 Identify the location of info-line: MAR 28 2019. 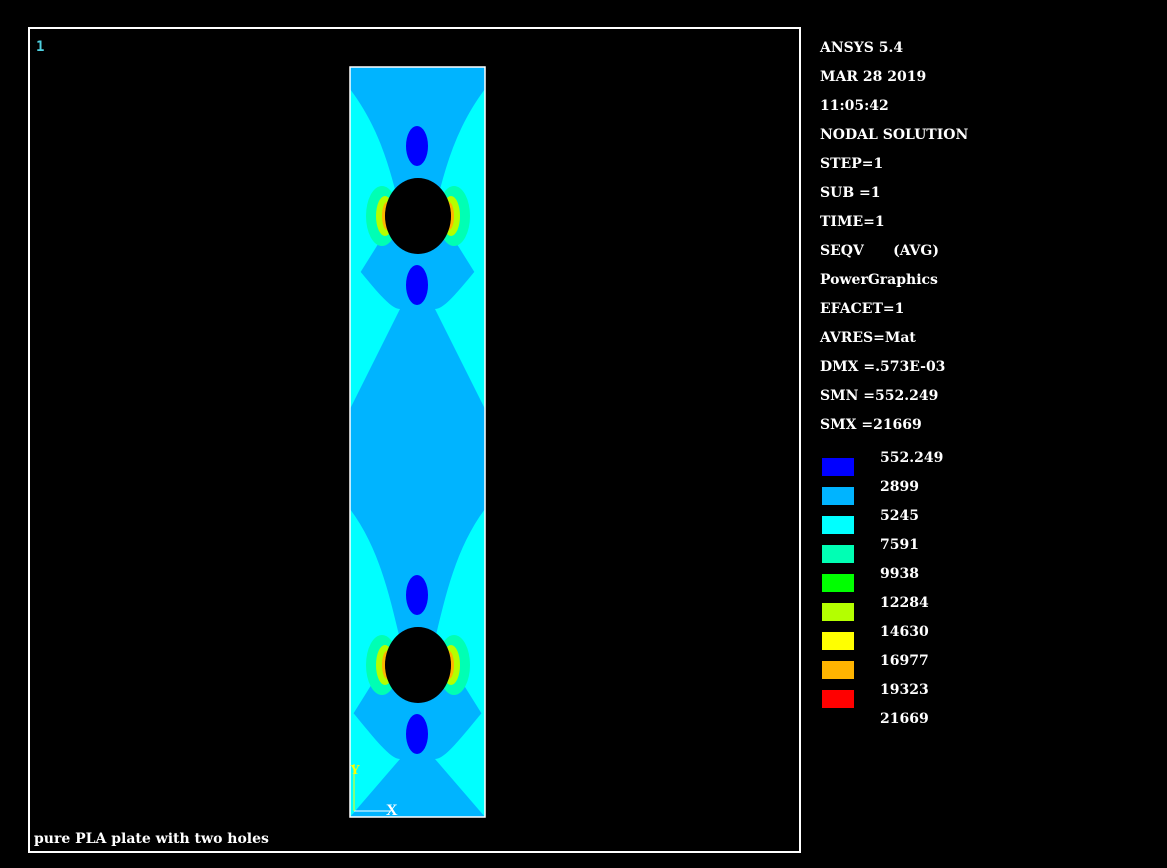
(873, 77).